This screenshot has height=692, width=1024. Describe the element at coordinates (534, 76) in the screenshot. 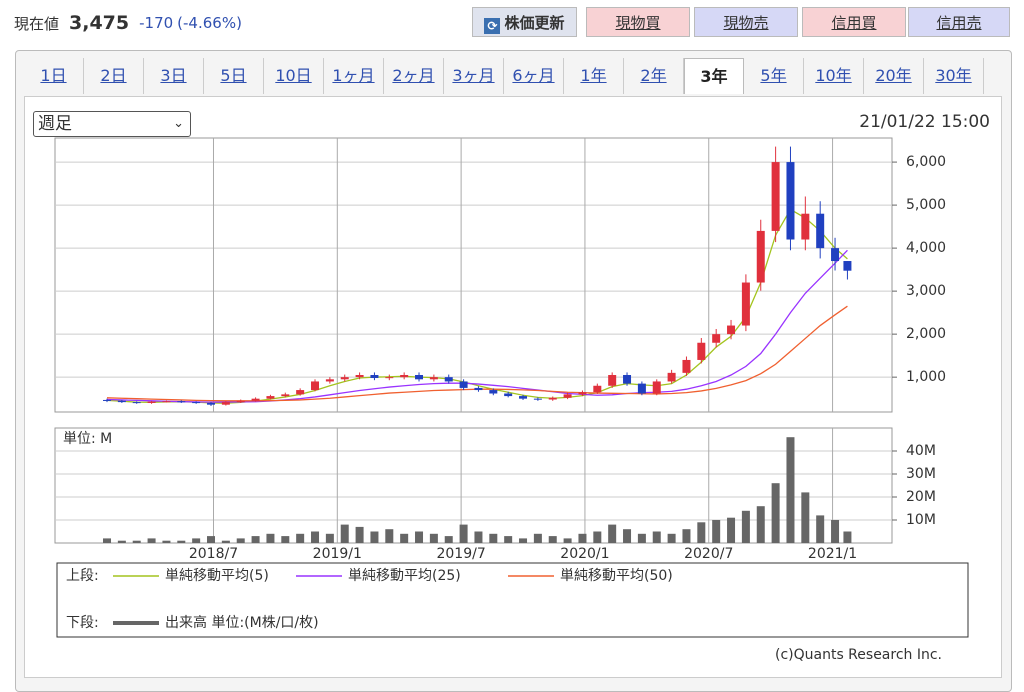

I see `period-tab: 6ヶ月` at that location.